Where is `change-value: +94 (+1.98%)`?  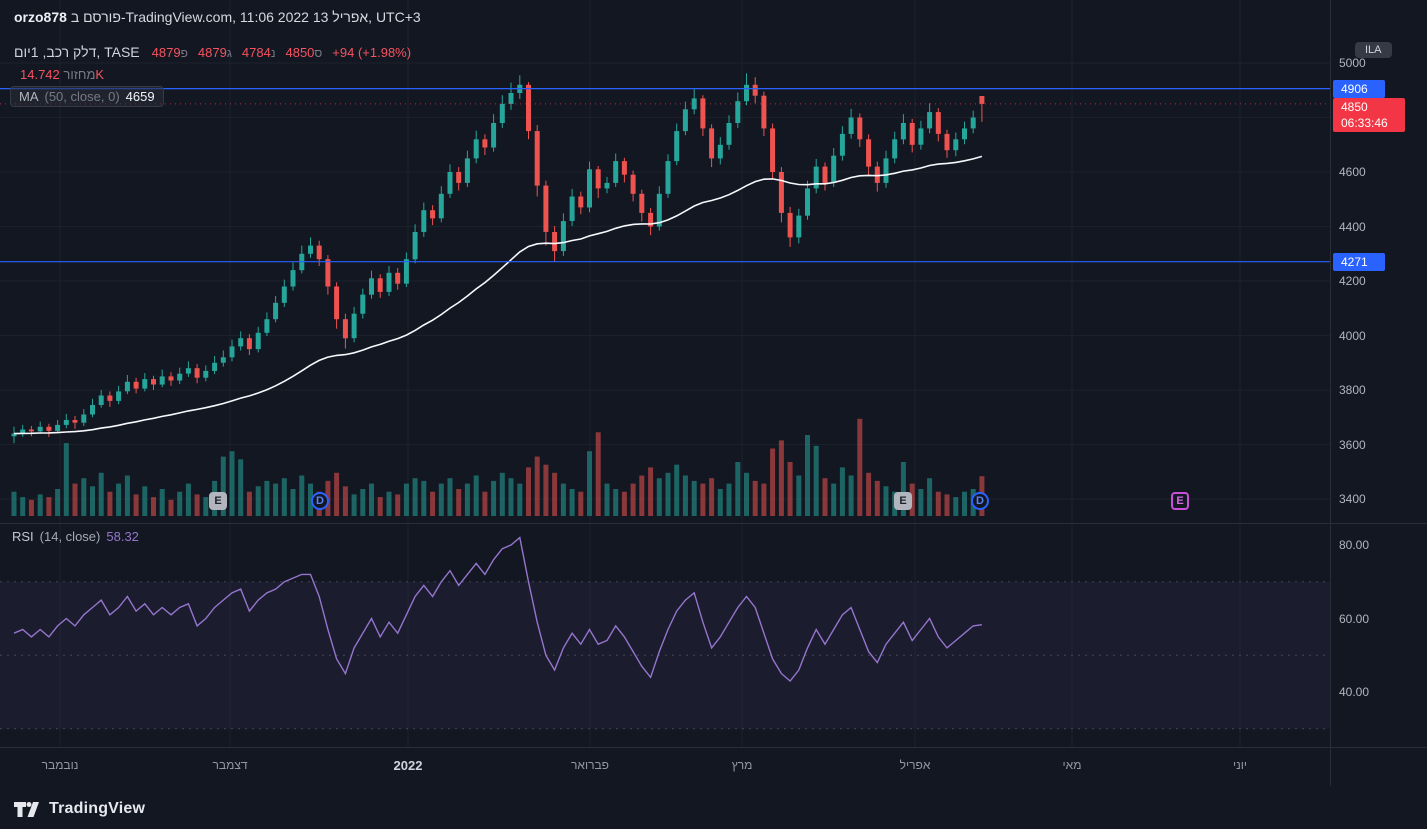 change-value: +94 (+1.98%) is located at coordinates (372, 52).